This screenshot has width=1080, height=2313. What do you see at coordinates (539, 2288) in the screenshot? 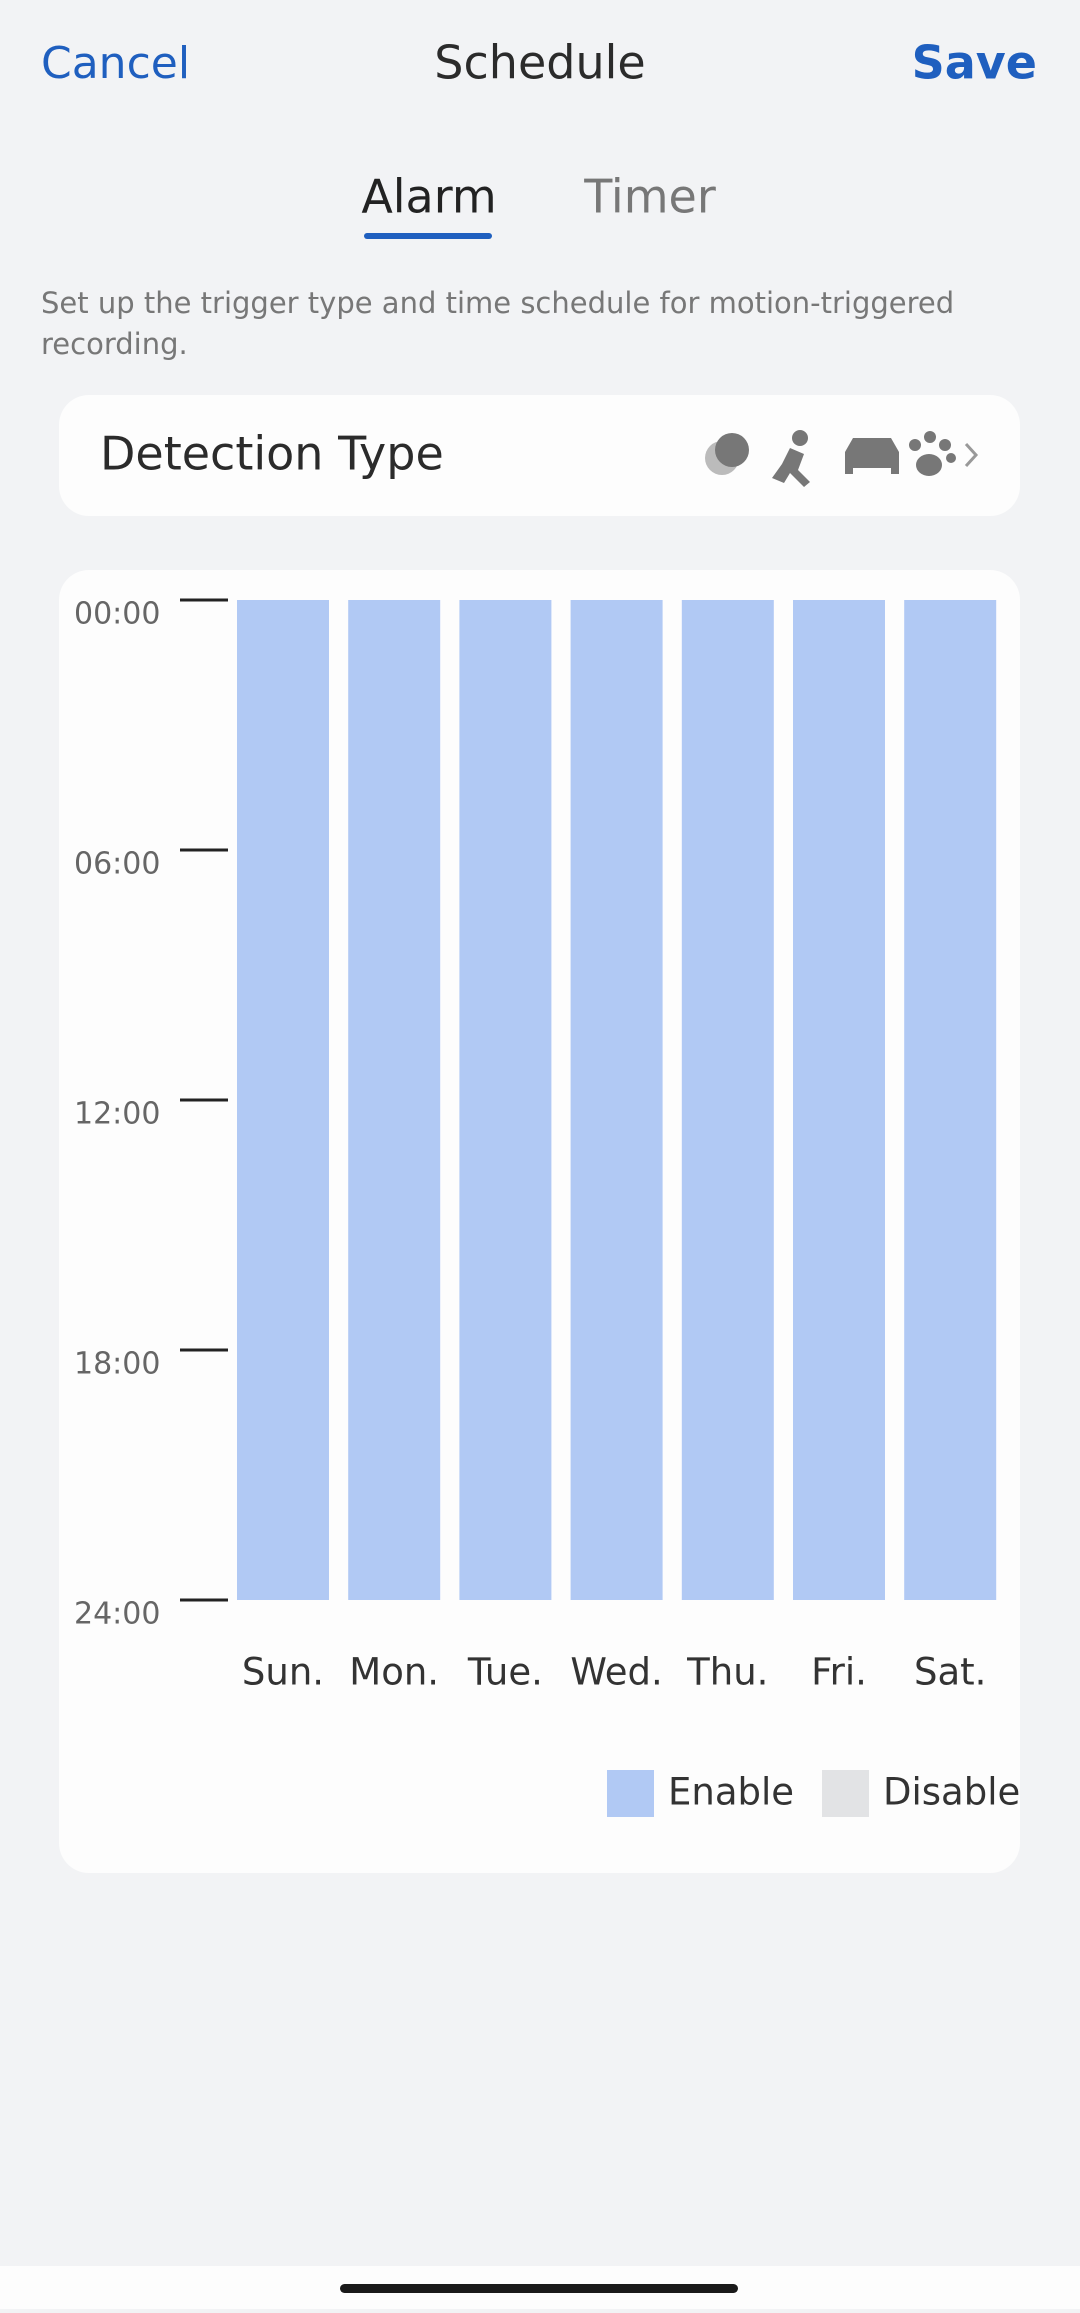
I see `home-indicator` at bounding box center [539, 2288].